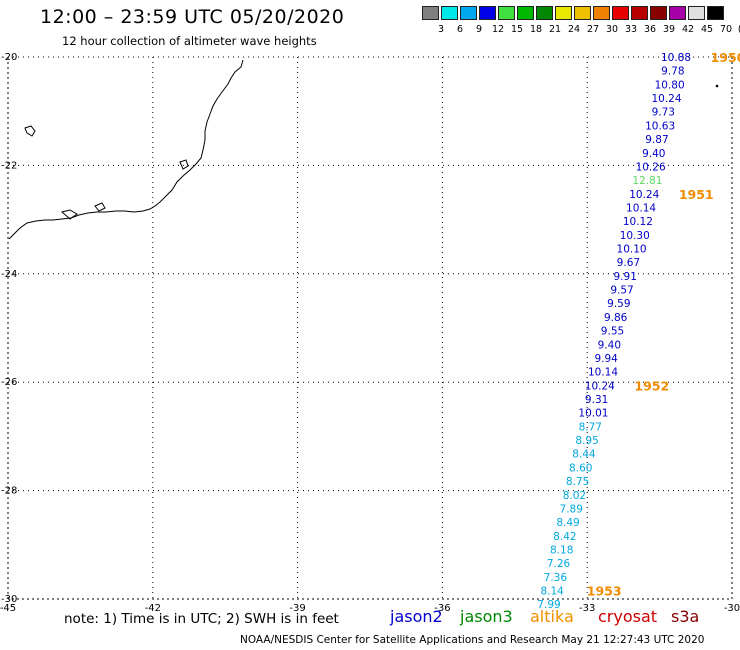 The width and height of the screenshot is (740, 650). I want to click on lat-tick-label: -22, so click(9, 165).